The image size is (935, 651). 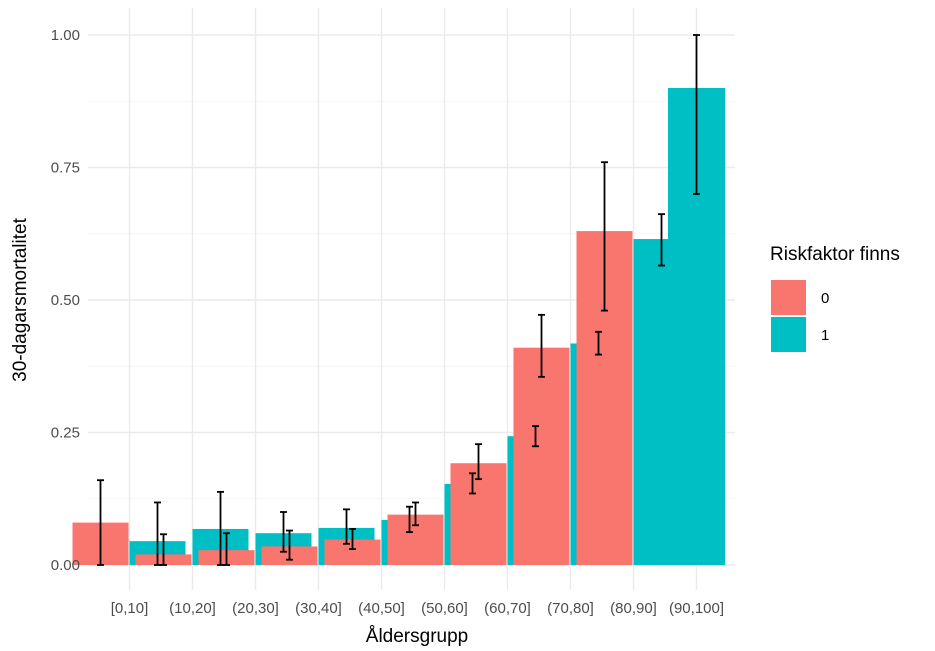 I want to click on x-tick-label: (40,50], so click(x=381, y=608).